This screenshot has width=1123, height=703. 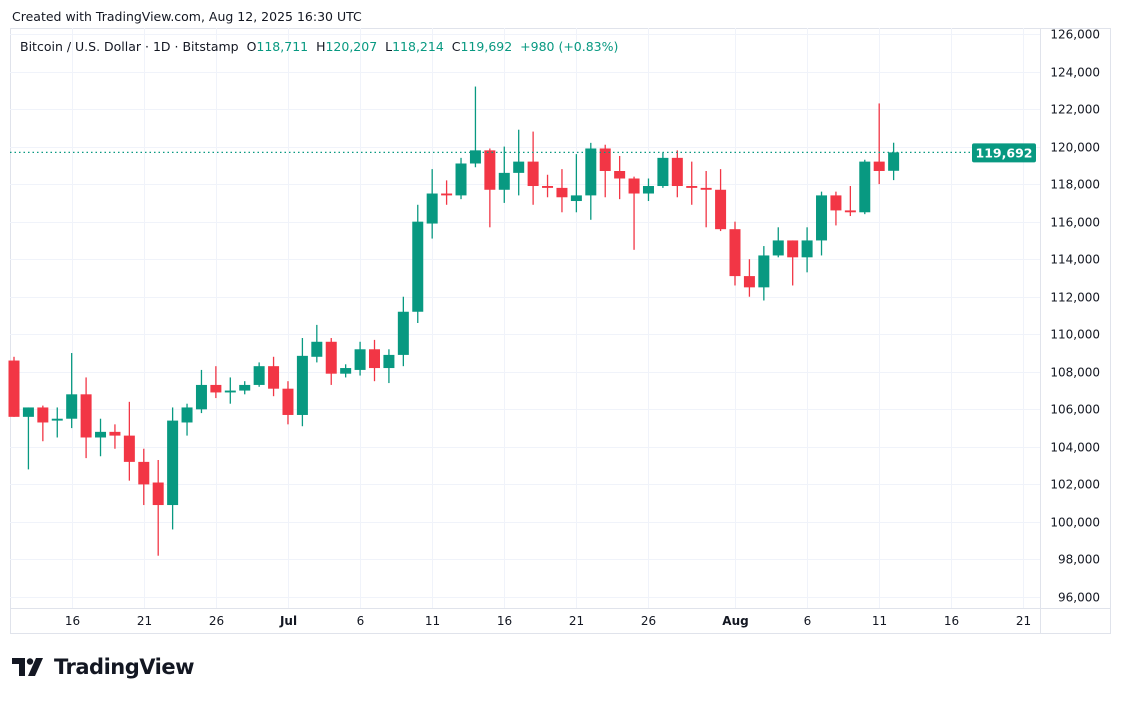 What do you see at coordinates (1075, 373) in the screenshot?
I see `y-tick-label: 108,000` at bounding box center [1075, 373].